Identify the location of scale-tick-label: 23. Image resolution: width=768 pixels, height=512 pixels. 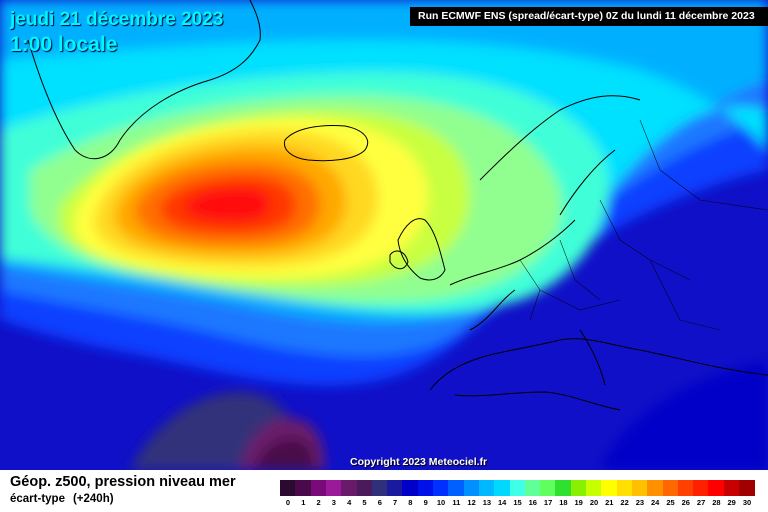
(640, 502).